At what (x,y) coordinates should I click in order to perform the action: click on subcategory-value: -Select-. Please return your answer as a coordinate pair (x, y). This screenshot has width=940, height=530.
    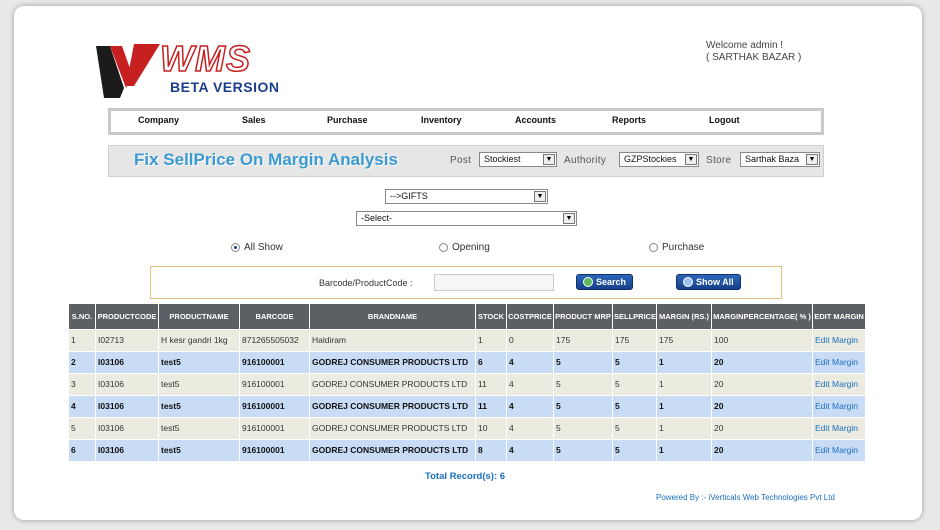
    Looking at the image, I should click on (377, 218).